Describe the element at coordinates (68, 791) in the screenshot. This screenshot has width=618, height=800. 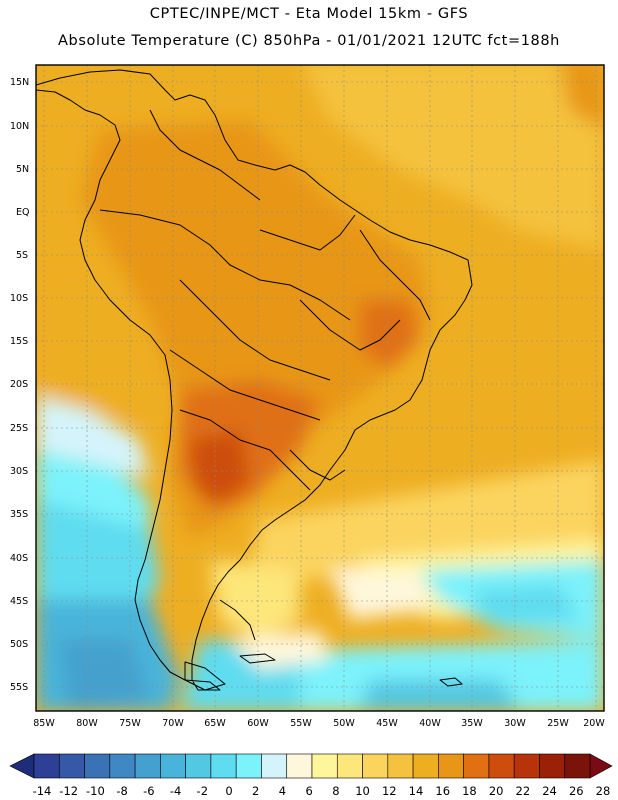
I see `colorbar-label: -12` at that location.